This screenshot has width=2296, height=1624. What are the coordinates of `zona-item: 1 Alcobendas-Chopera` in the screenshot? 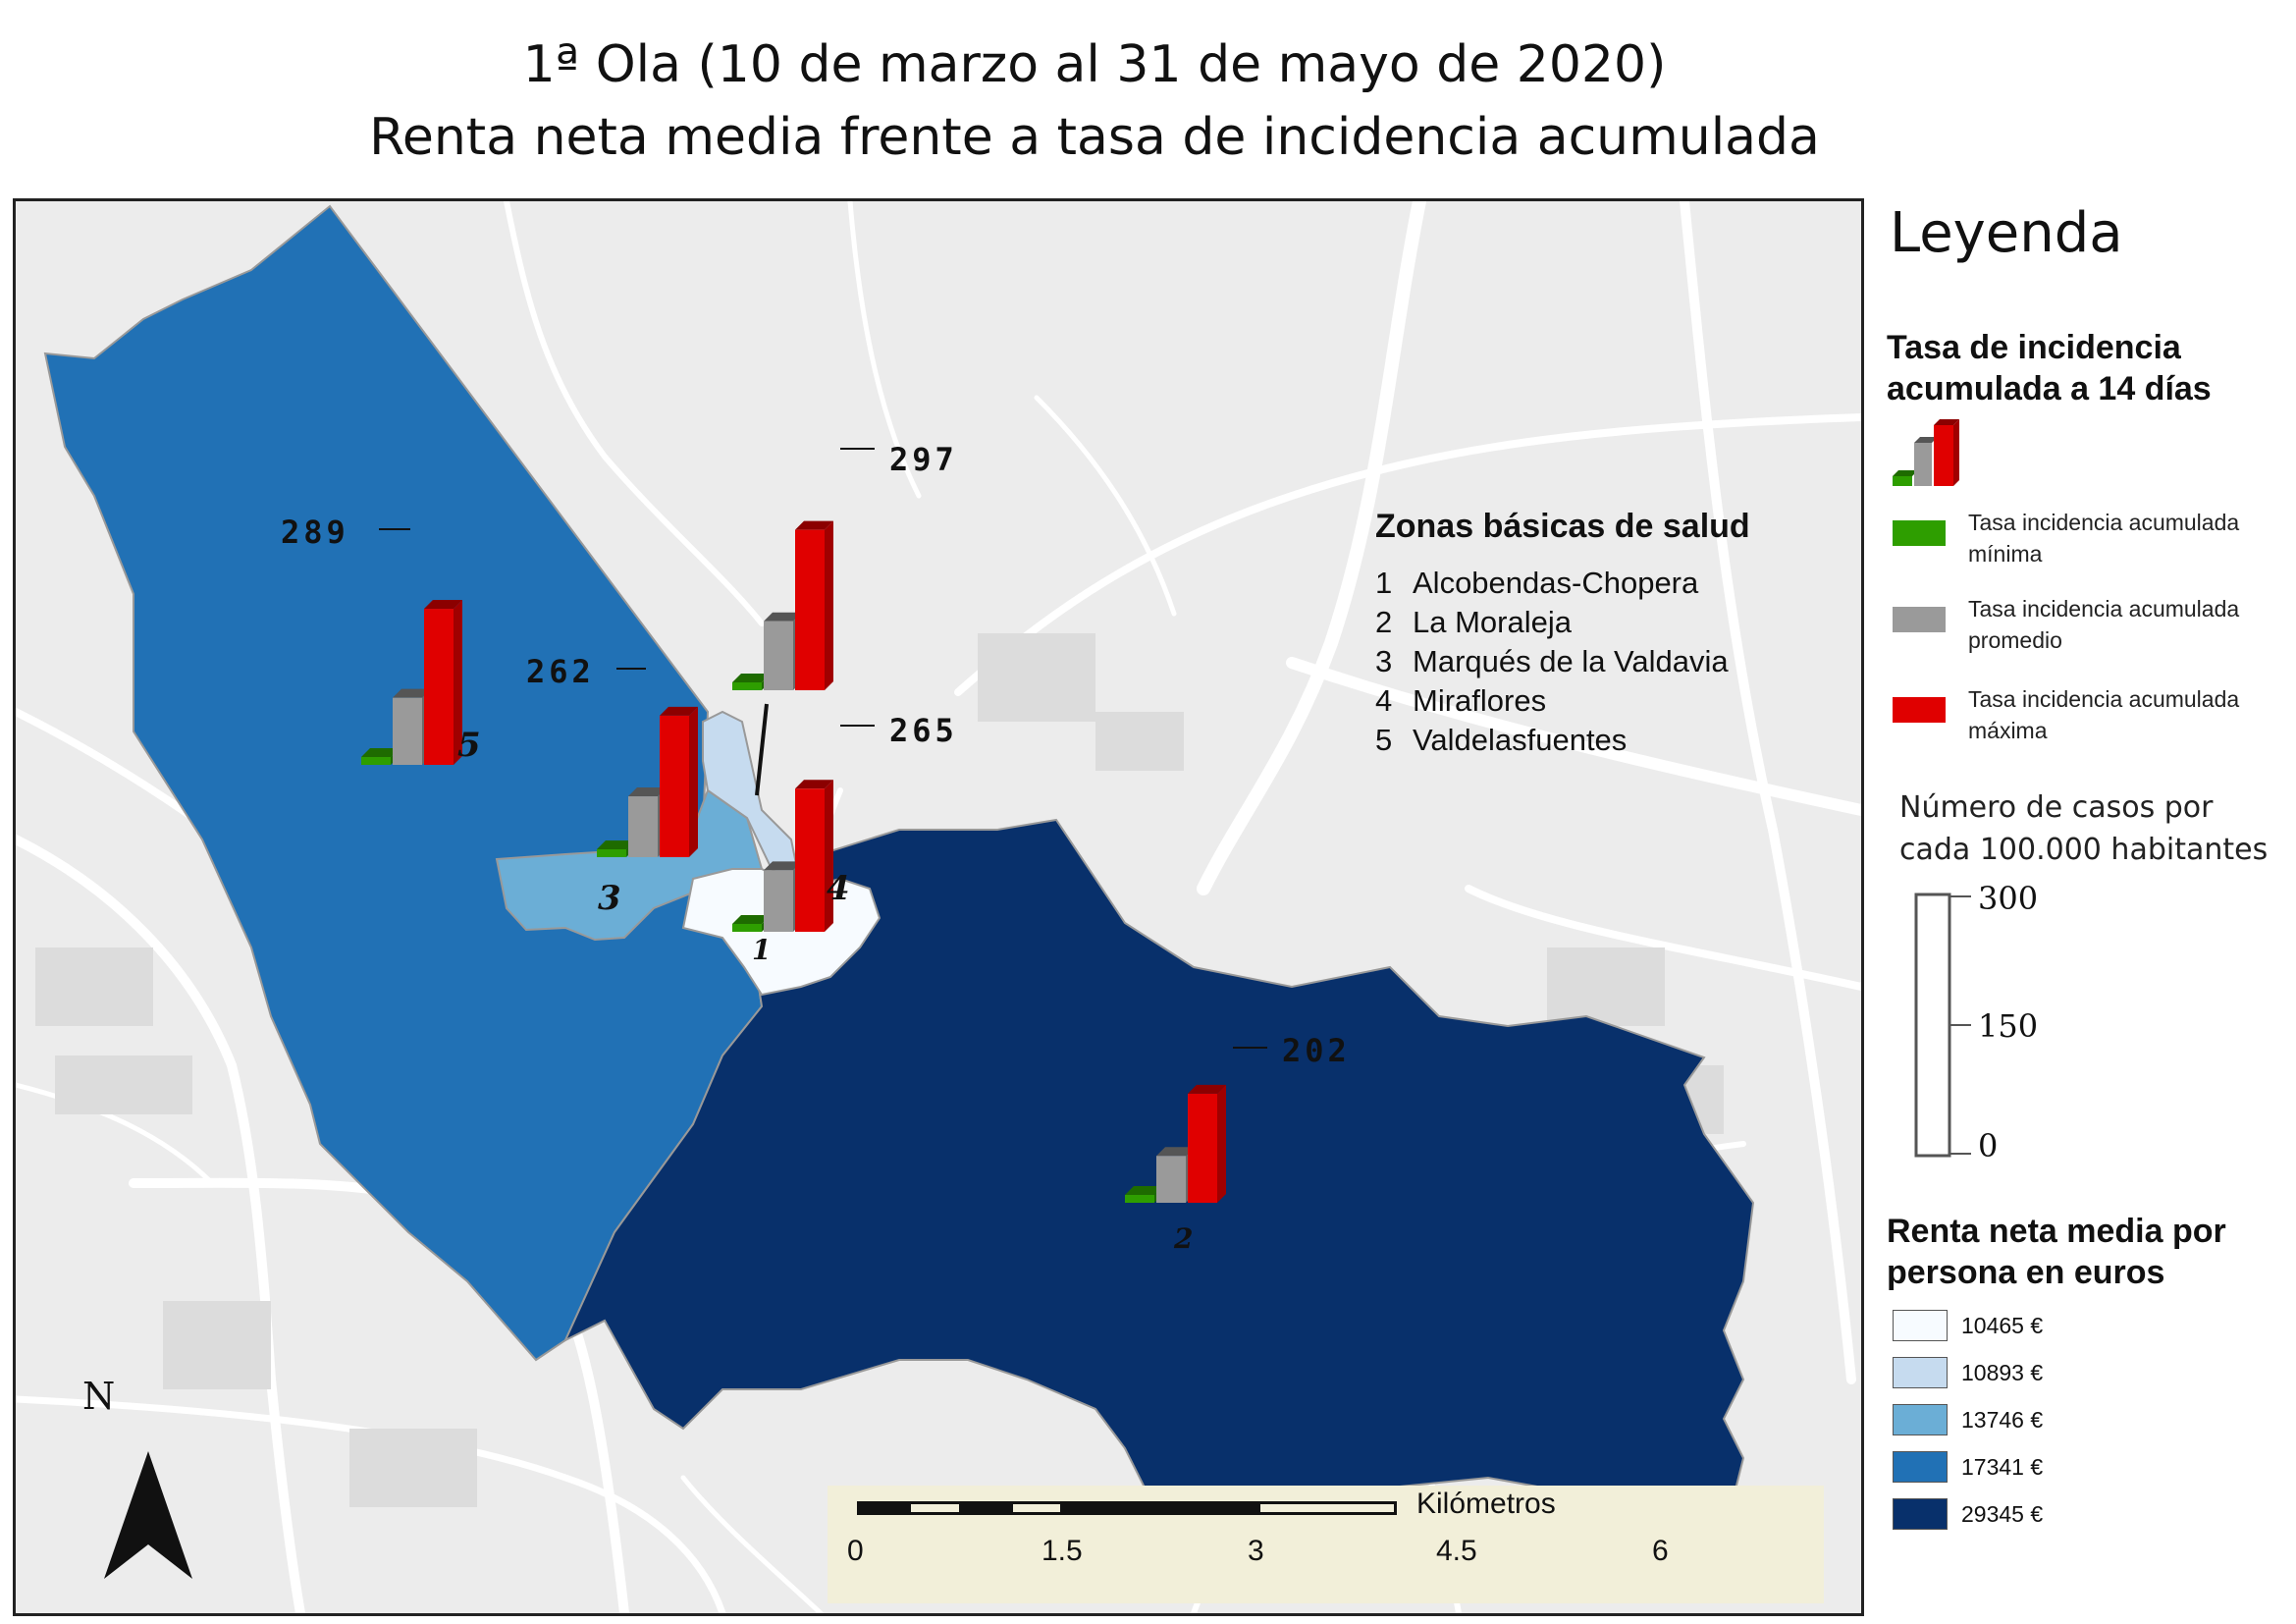 It's located at (1563, 583).